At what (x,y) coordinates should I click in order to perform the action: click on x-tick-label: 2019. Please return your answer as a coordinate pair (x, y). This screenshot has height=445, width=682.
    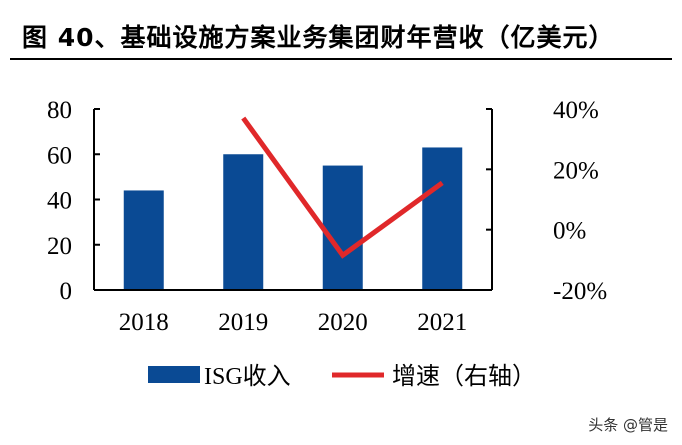
    Looking at the image, I should click on (243, 322).